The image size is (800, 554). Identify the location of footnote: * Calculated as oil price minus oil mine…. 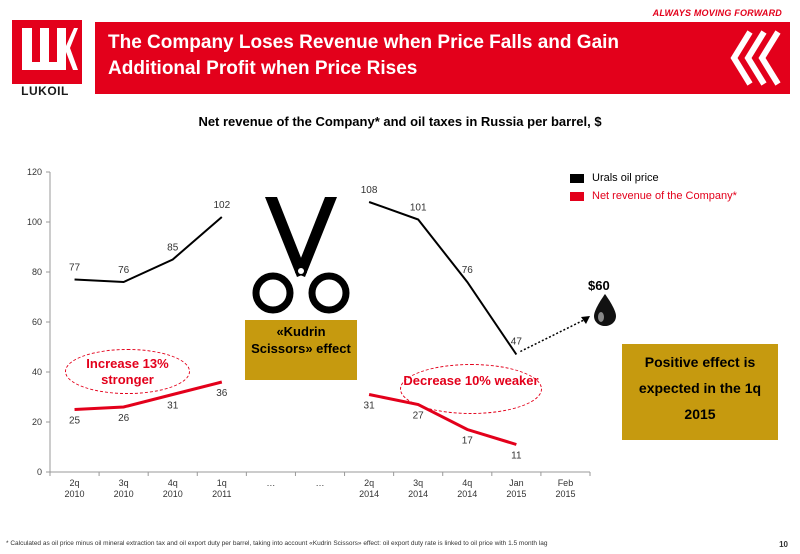
(277, 543).